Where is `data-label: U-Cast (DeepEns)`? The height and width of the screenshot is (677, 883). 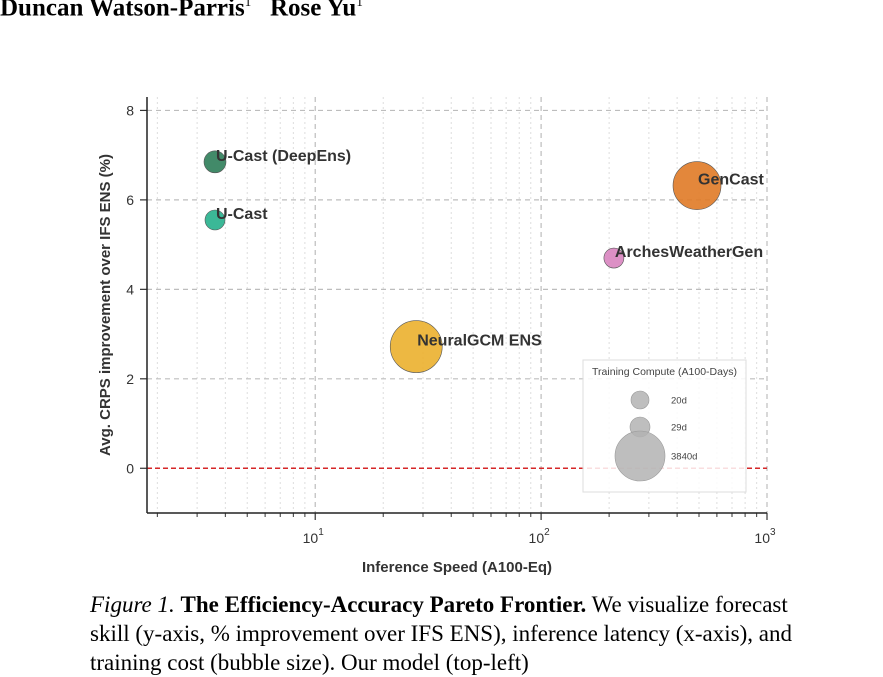 data-label: U-Cast (DeepEns) is located at coordinates (283, 156).